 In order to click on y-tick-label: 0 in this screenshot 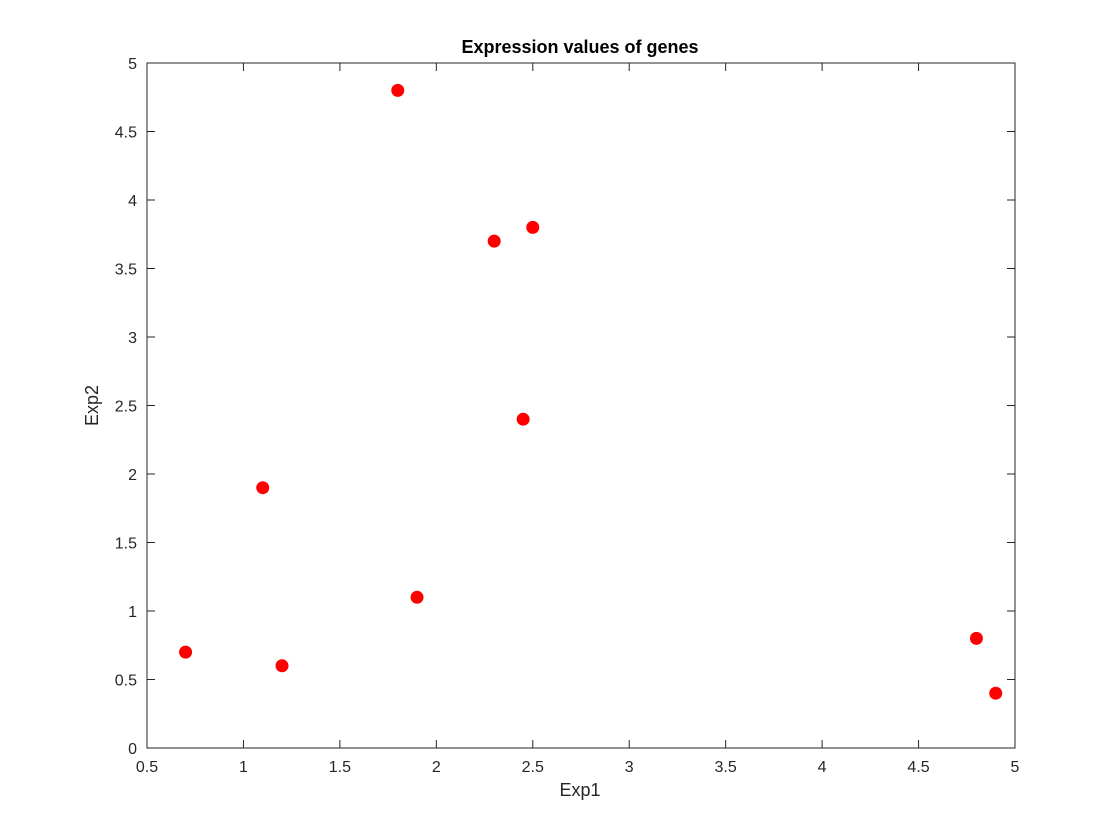, I will do `click(132, 749)`.